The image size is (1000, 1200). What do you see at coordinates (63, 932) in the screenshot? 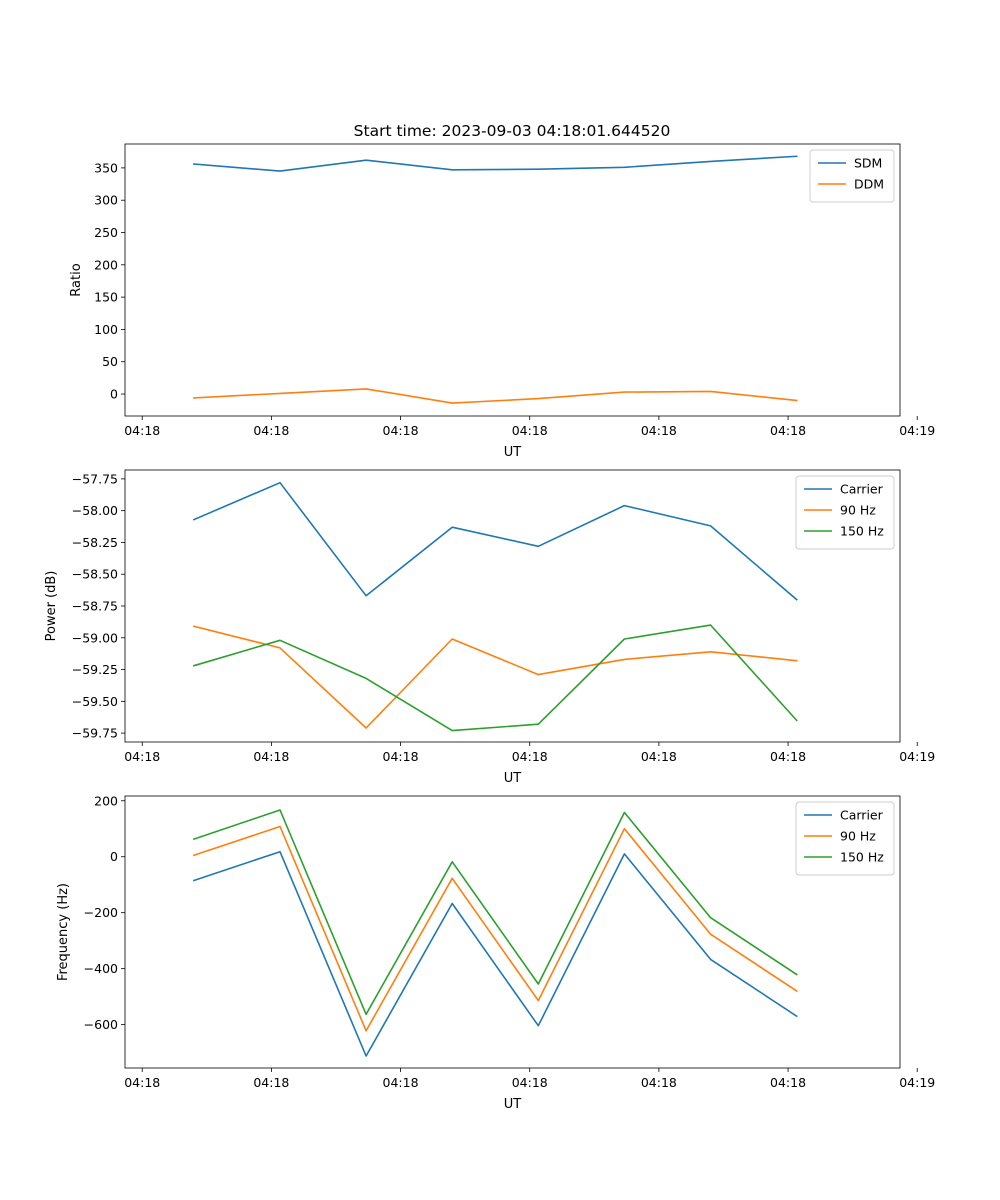
I see `y-axis-label: Frequency (Hz)` at bounding box center [63, 932].